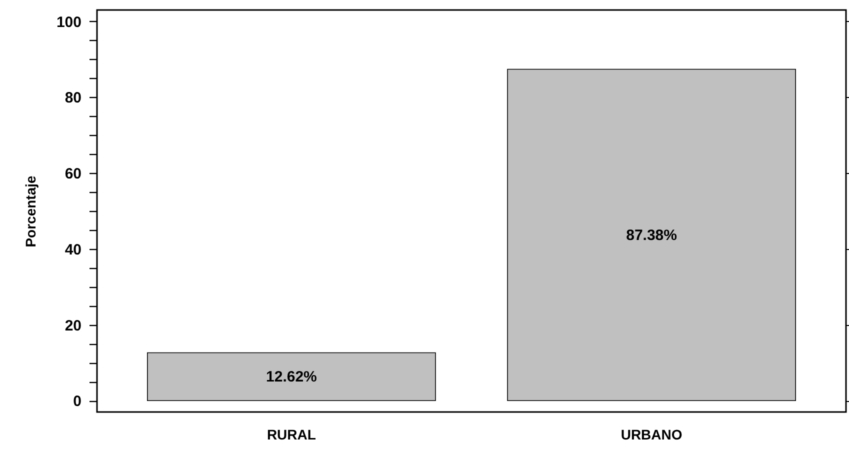  Describe the element at coordinates (651, 235) in the screenshot. I see `data-label: 87.38%` at that location.